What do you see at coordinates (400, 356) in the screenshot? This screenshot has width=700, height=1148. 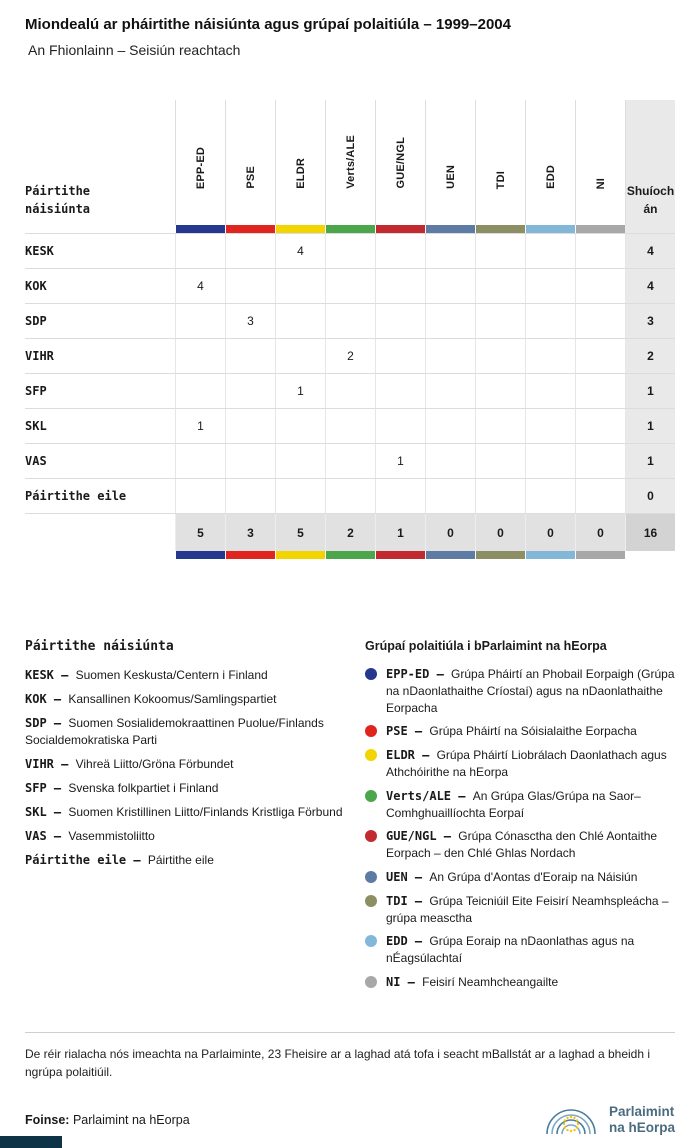 I see `seat-count-vihr-gue-ngl` at bounding box center [400, 356].